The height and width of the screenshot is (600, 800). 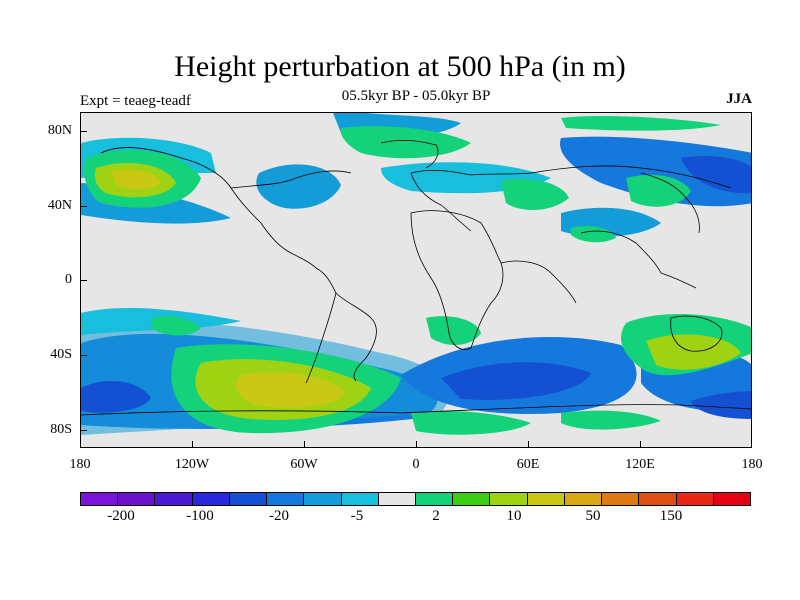 I want to click on lon-label-120w: 120W, so click(x=192, y=464).